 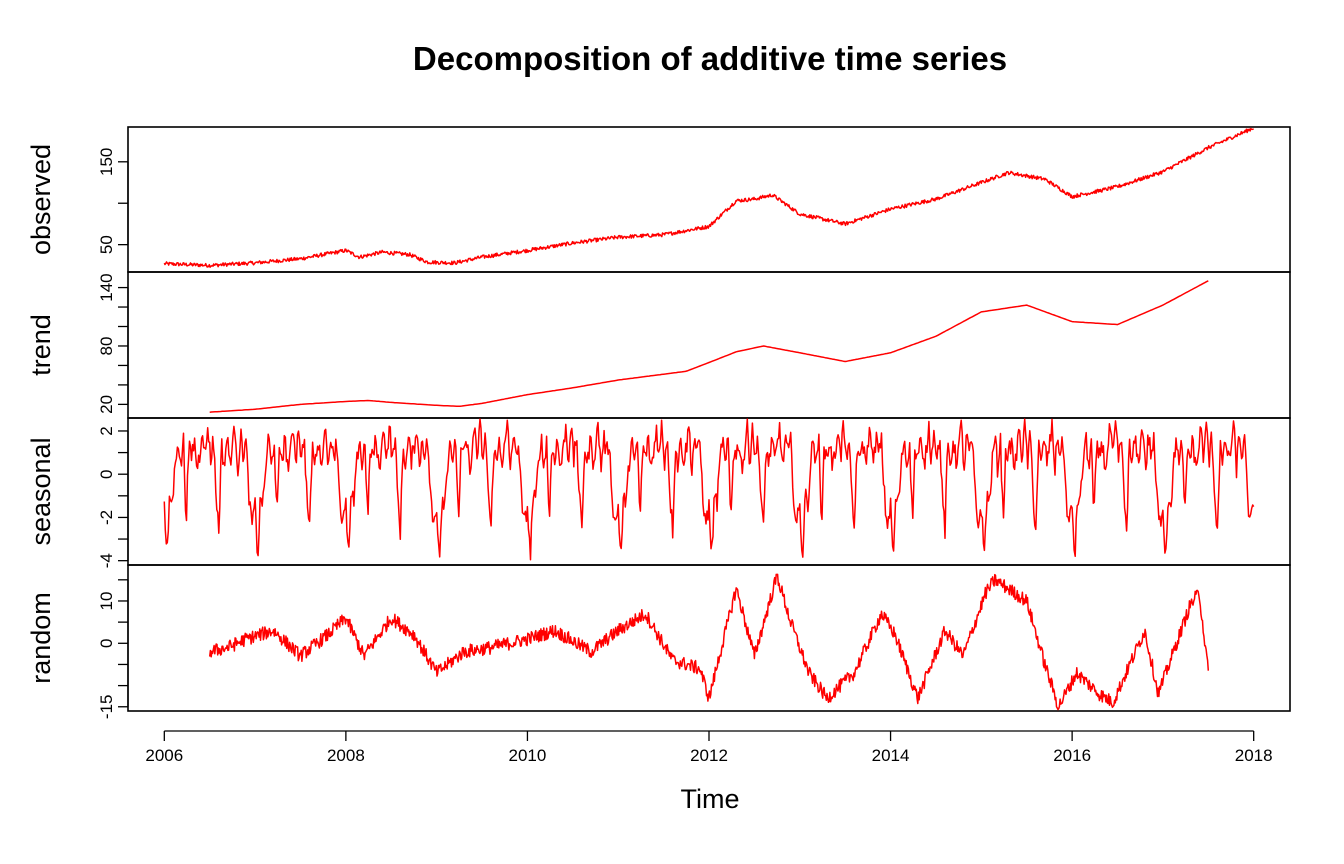 I want to click on y-tick-label-trend: 140, so click(x=106, y=287).